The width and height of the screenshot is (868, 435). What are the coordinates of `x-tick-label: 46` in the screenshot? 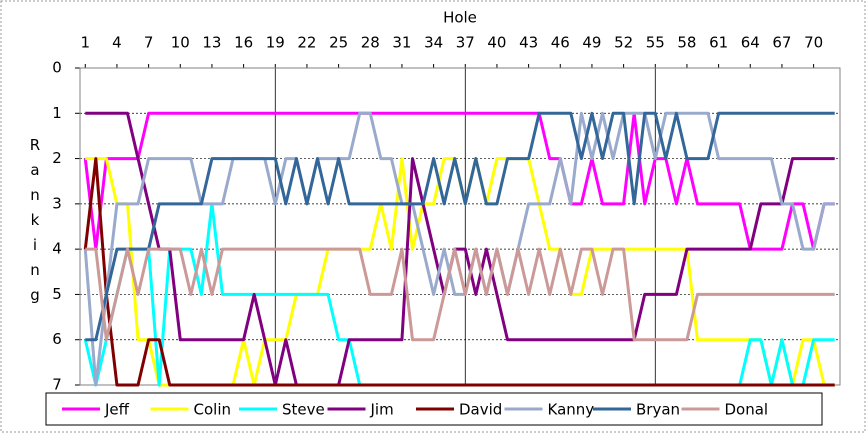 It's located at (560, 43).